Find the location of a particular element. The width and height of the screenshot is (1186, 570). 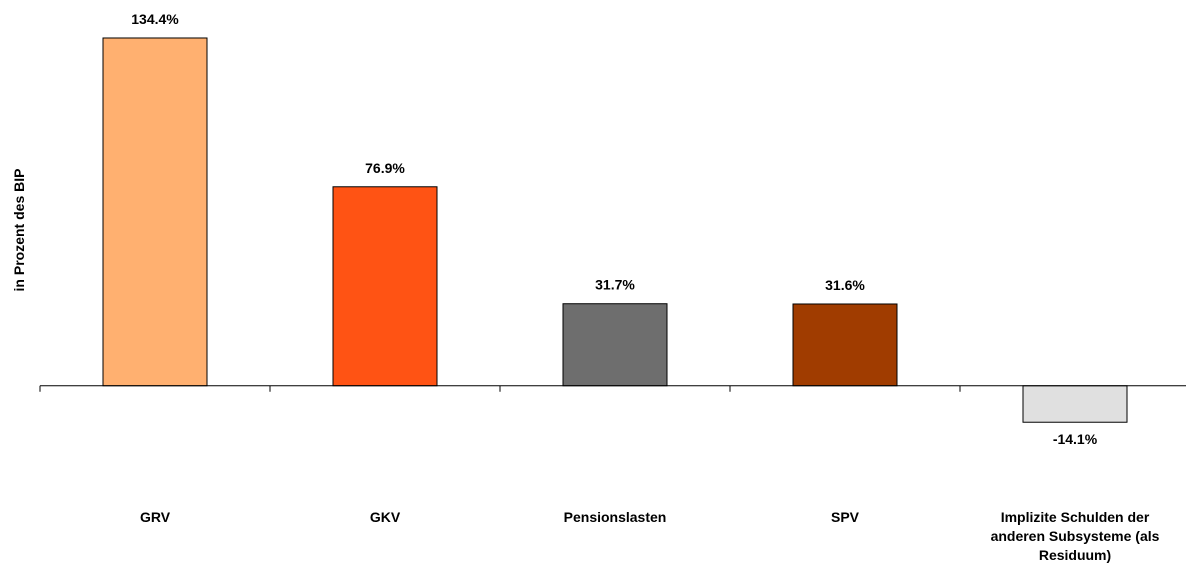

x-tick-label: Pensionslasten is located at coordinates (615, 517).